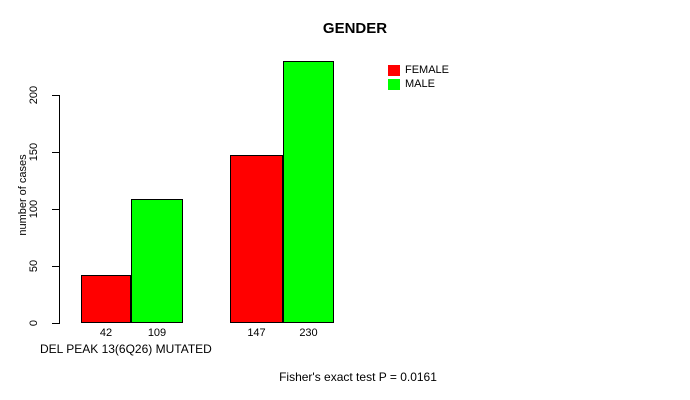 This screenshot has width=690, height=400. I want to click on legend-label-male: MALE, so click(420, 84).